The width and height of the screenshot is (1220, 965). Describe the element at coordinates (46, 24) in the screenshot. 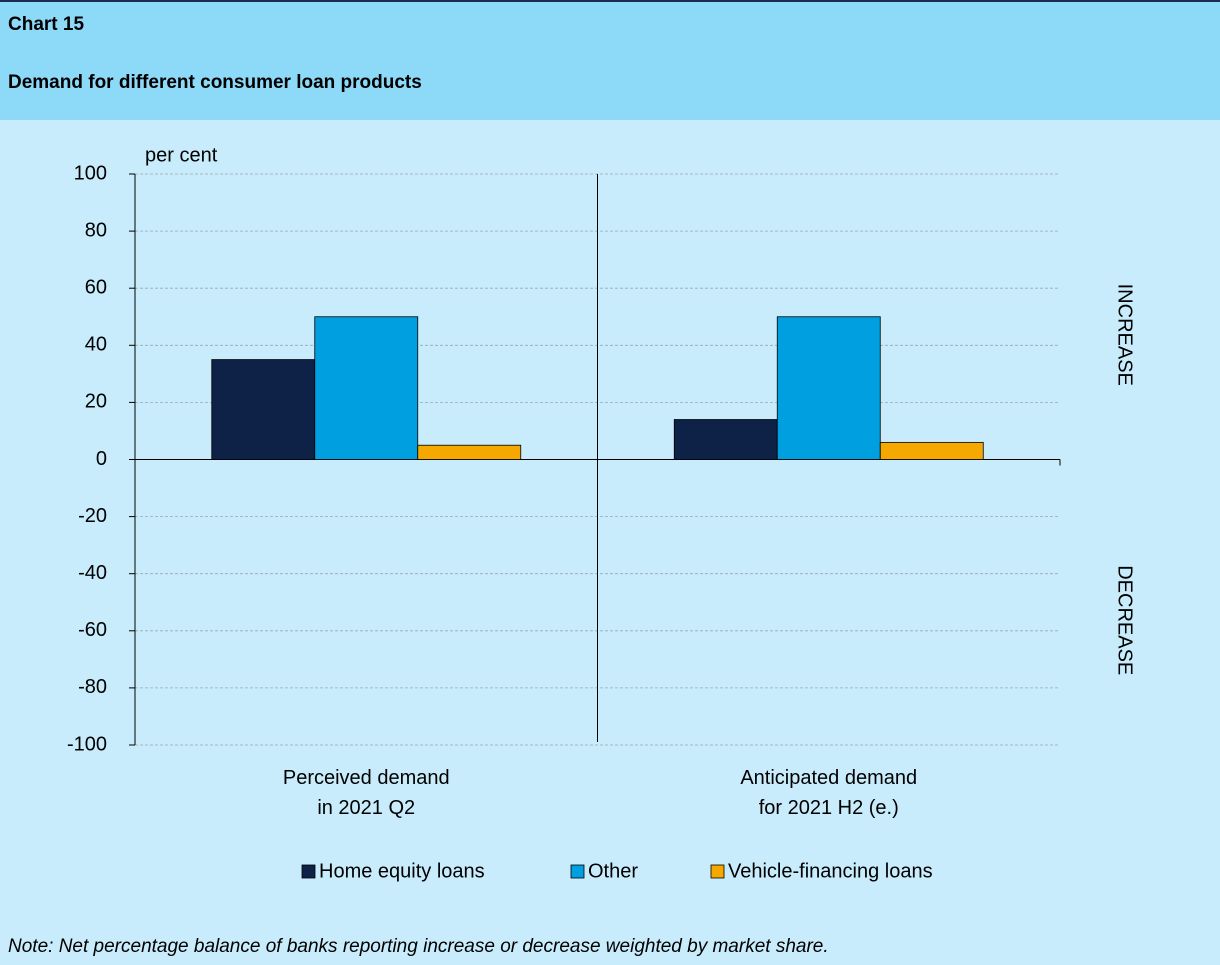

I see `chart-label: Chart 15` at that location.